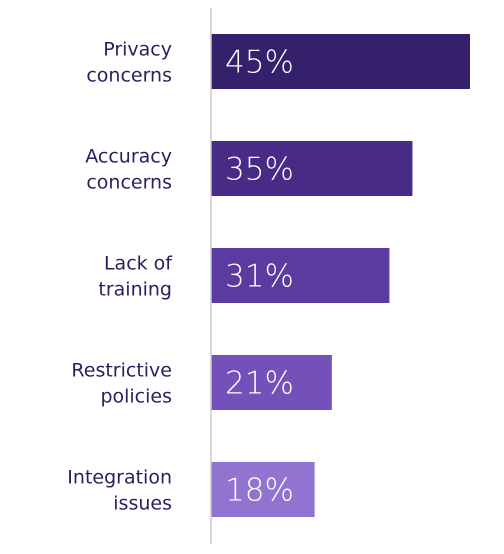  What do you see at coordinates (138, 264) in the screenshot?
I see `category-label-2-line-0: Lack of` at bounding box center [138, 264].